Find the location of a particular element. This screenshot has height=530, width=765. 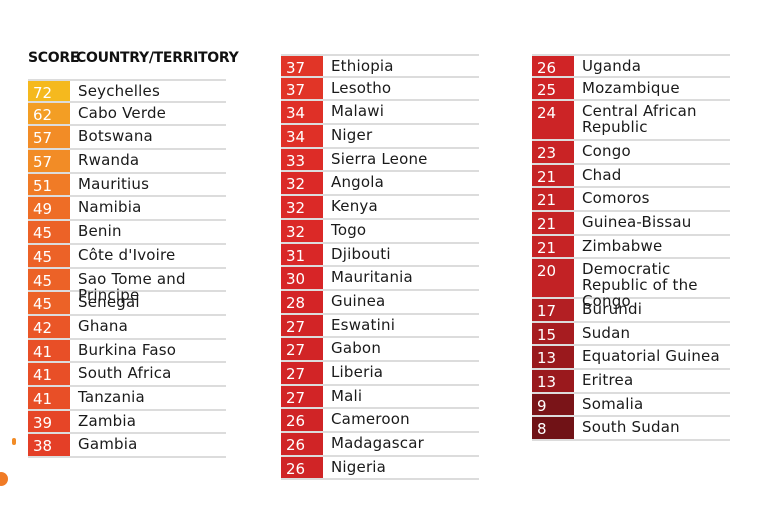

country-cell: Sao Tome and Principe is located at coordinates (132, 286).